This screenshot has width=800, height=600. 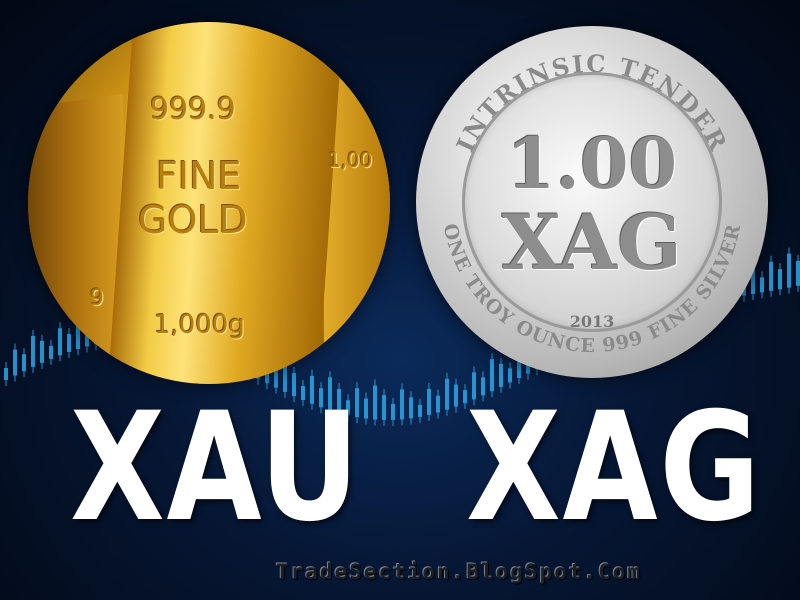 I want to click on gold-bar-left, so click(x=75, y=238).